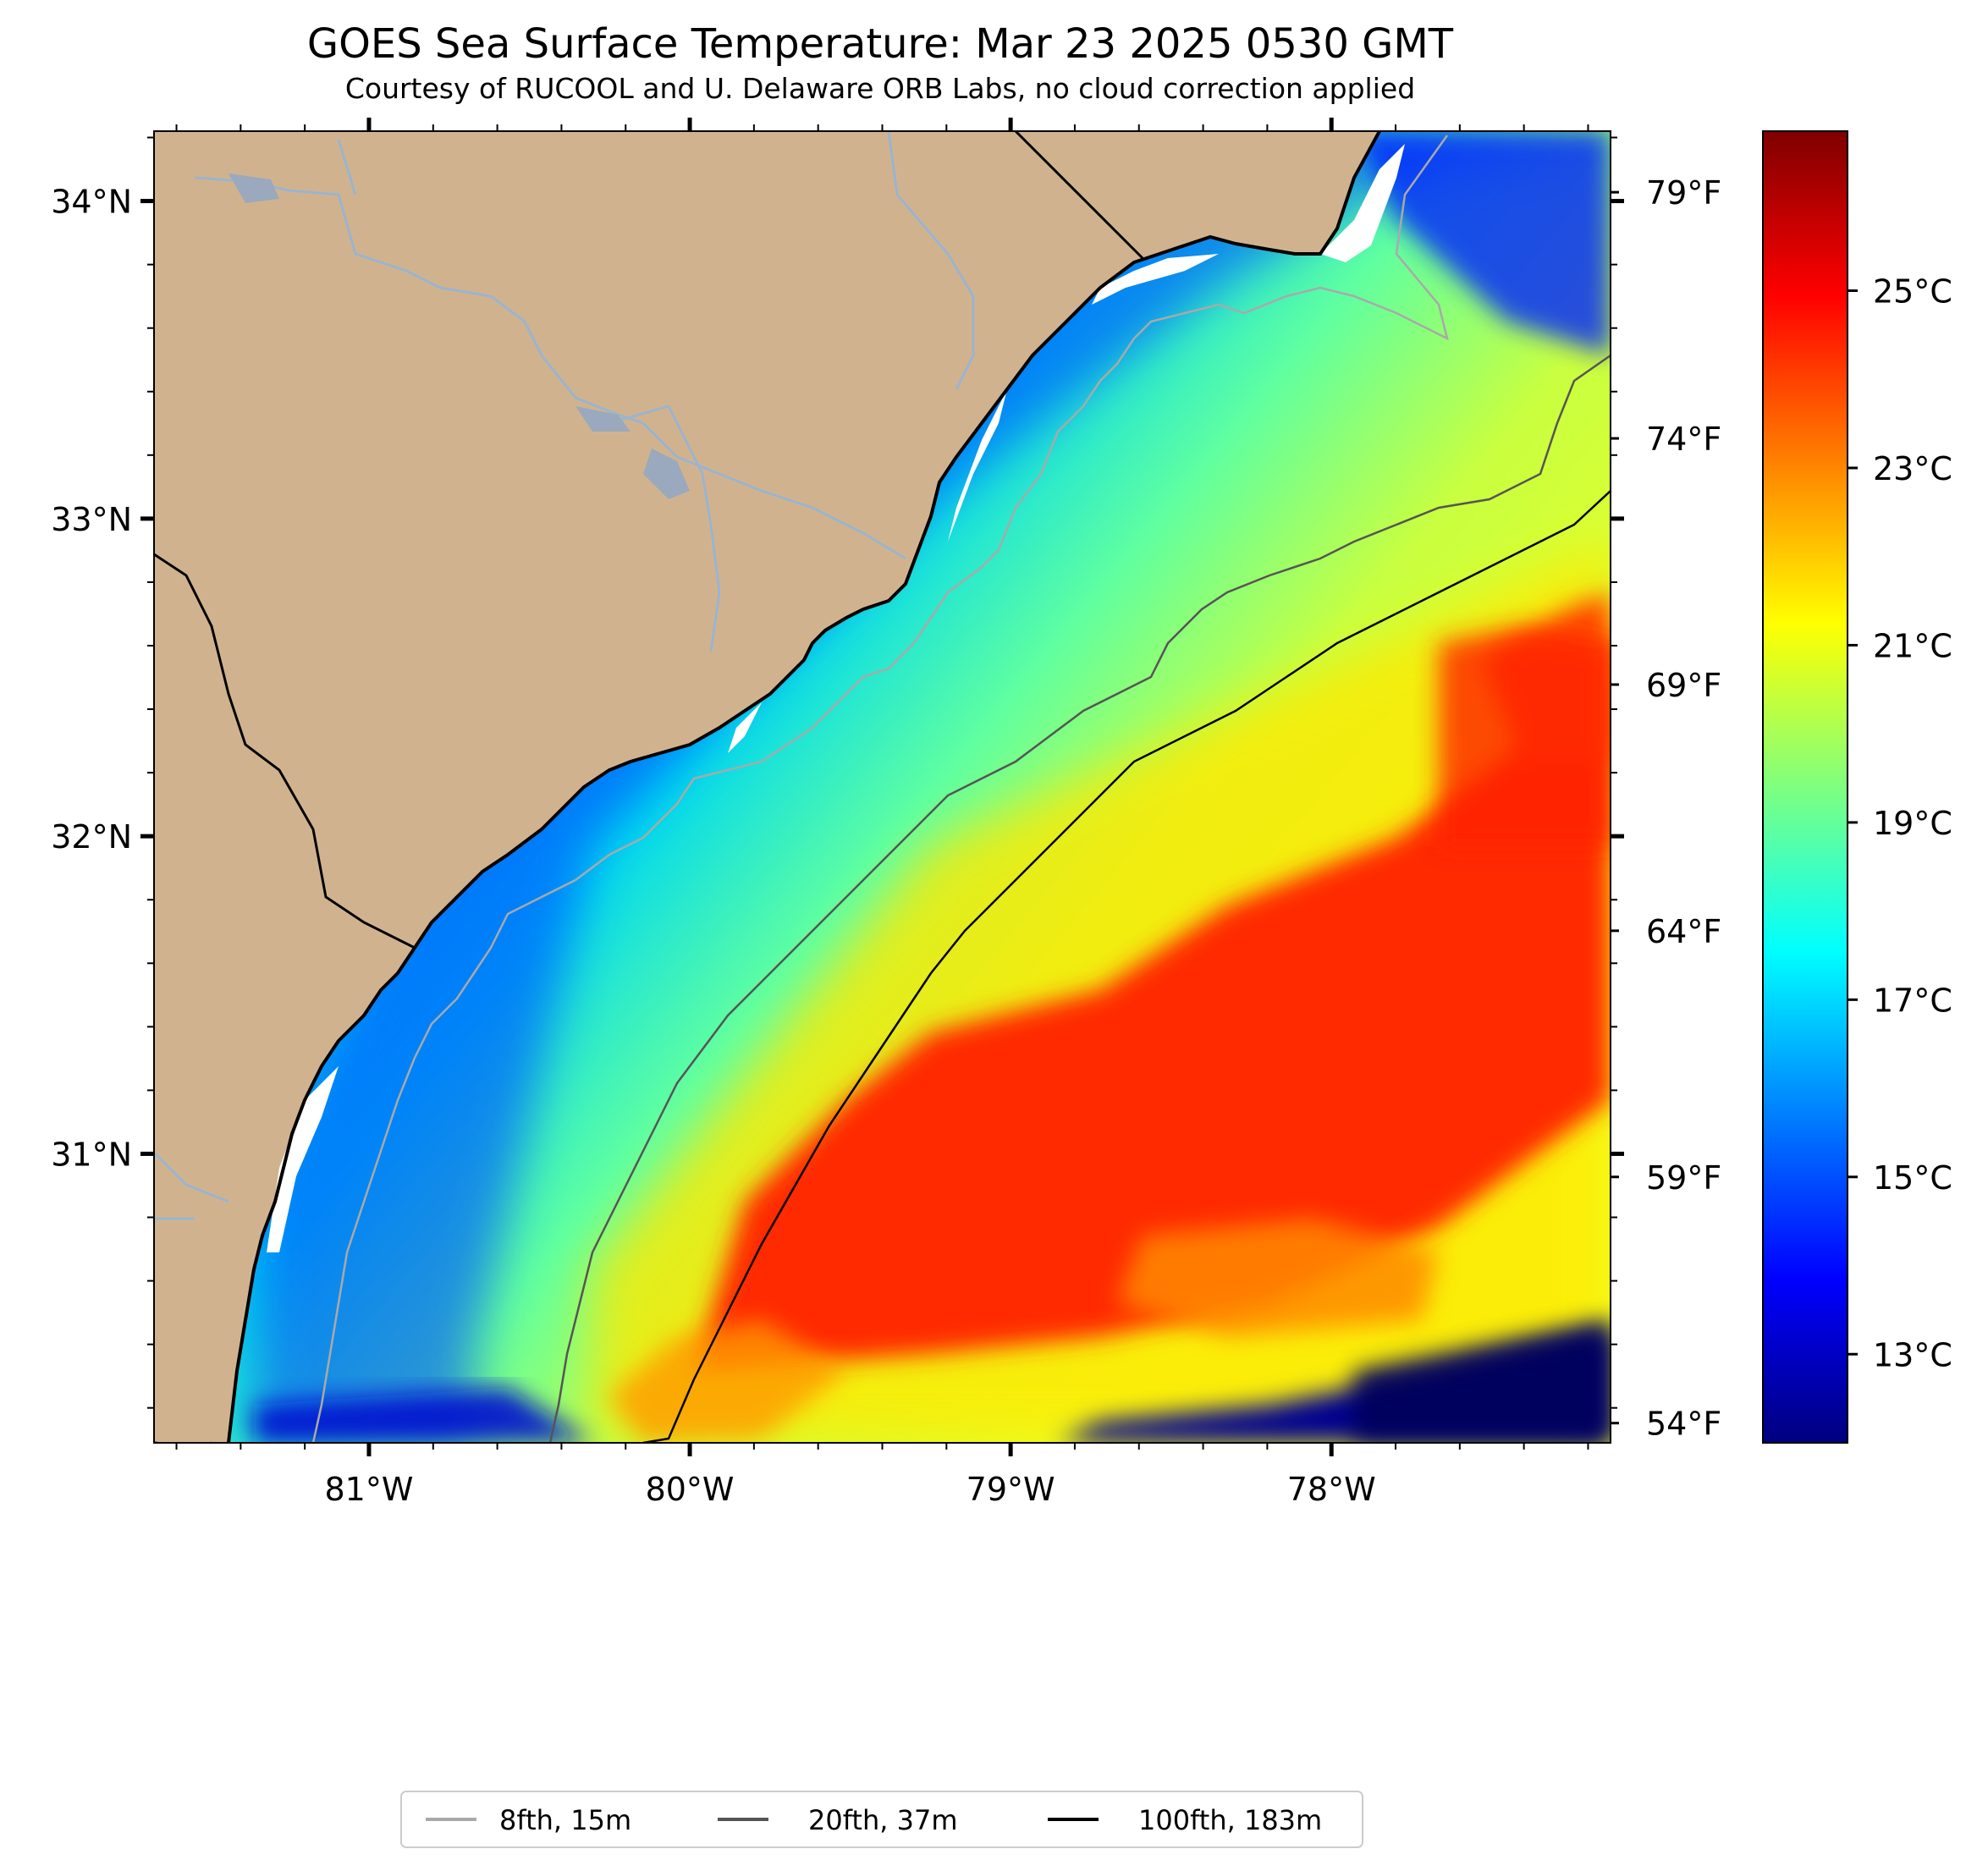 The height and width of the screenshot is (1871, 1988). I want to click on lon-label-2: 79°W, so click(1010, 1490).